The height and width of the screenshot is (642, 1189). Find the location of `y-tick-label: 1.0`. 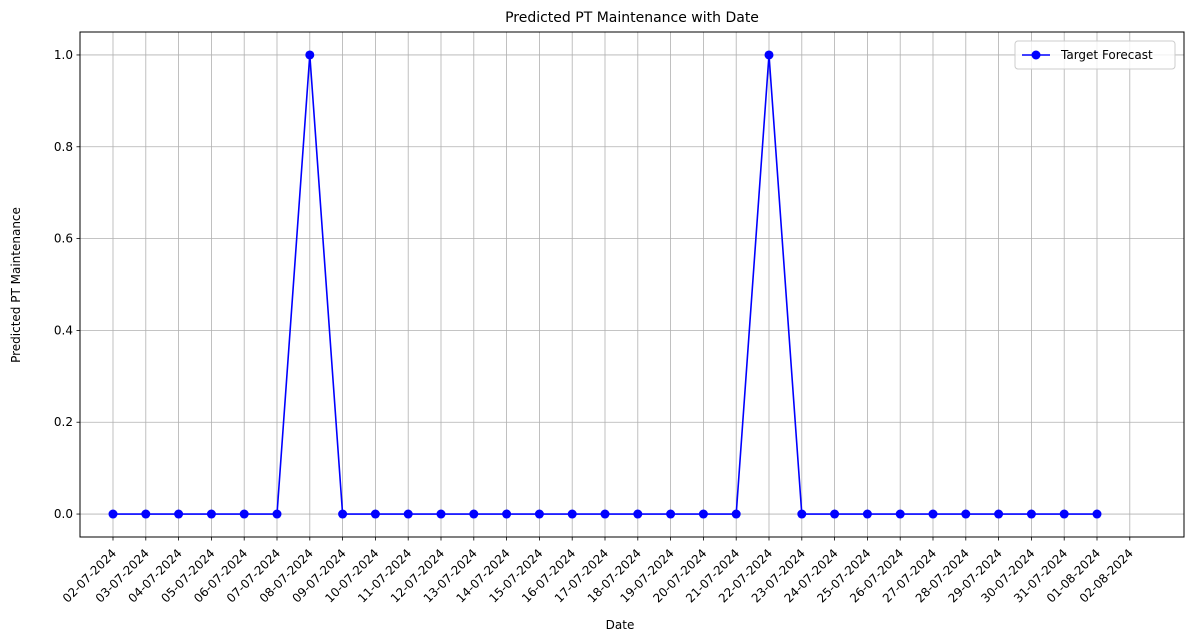

y-tick-label: 1.0 is located at coordinates (63, 55).